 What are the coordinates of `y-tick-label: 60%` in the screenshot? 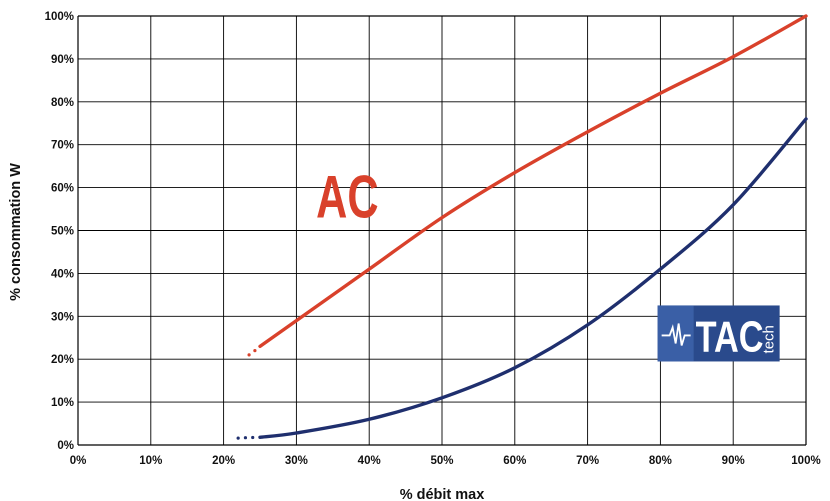 It's located at (62, 189).